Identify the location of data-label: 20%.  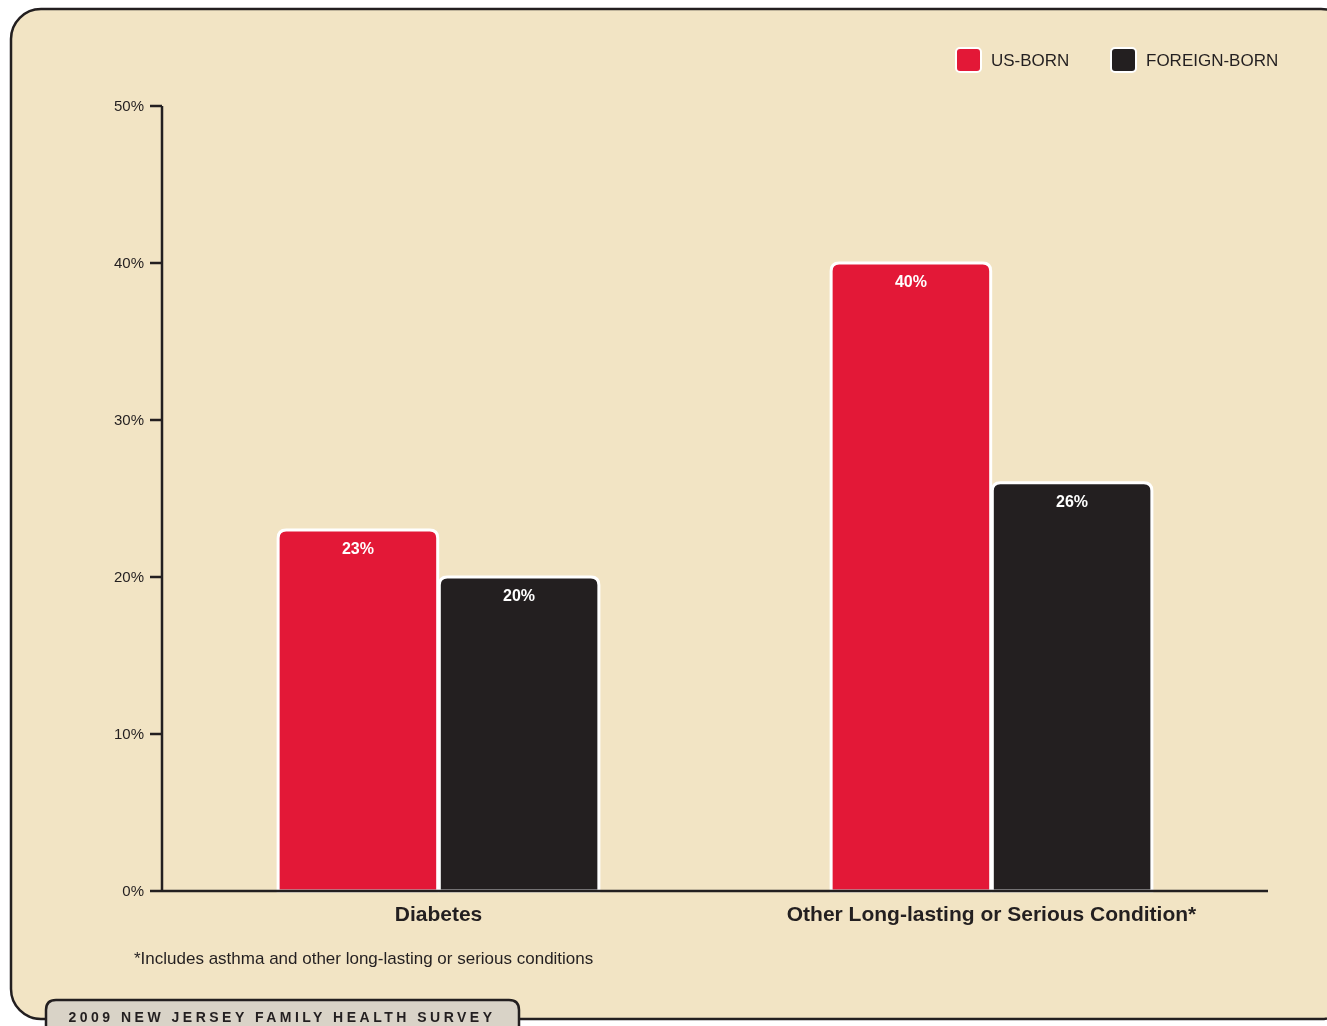
(519, 595).